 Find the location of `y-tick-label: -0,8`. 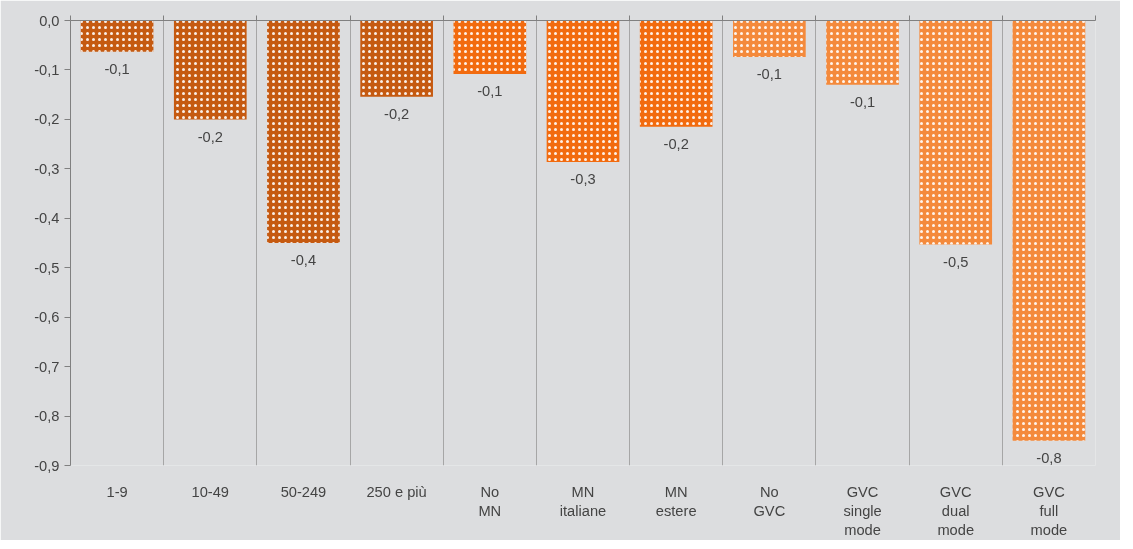

y-tick-label: -0,8 is located at coordinates (47, 416).